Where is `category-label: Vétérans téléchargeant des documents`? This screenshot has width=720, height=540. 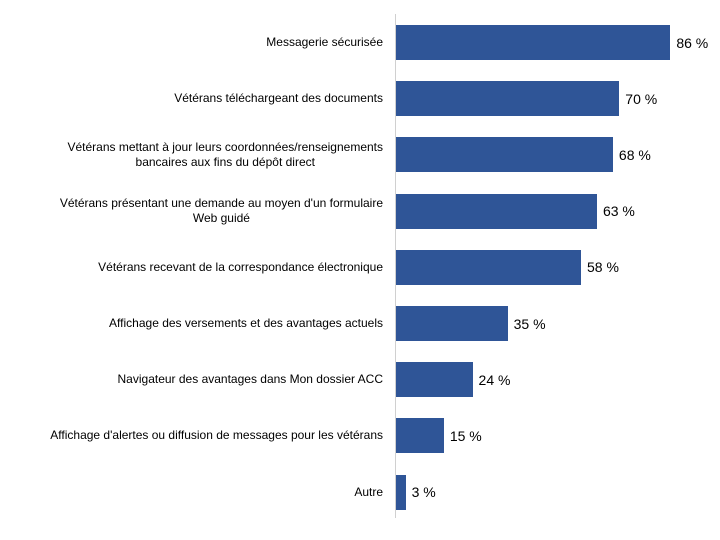 category-label: Vétérans téléchargeant des documents is located at coordinates (191, 98).